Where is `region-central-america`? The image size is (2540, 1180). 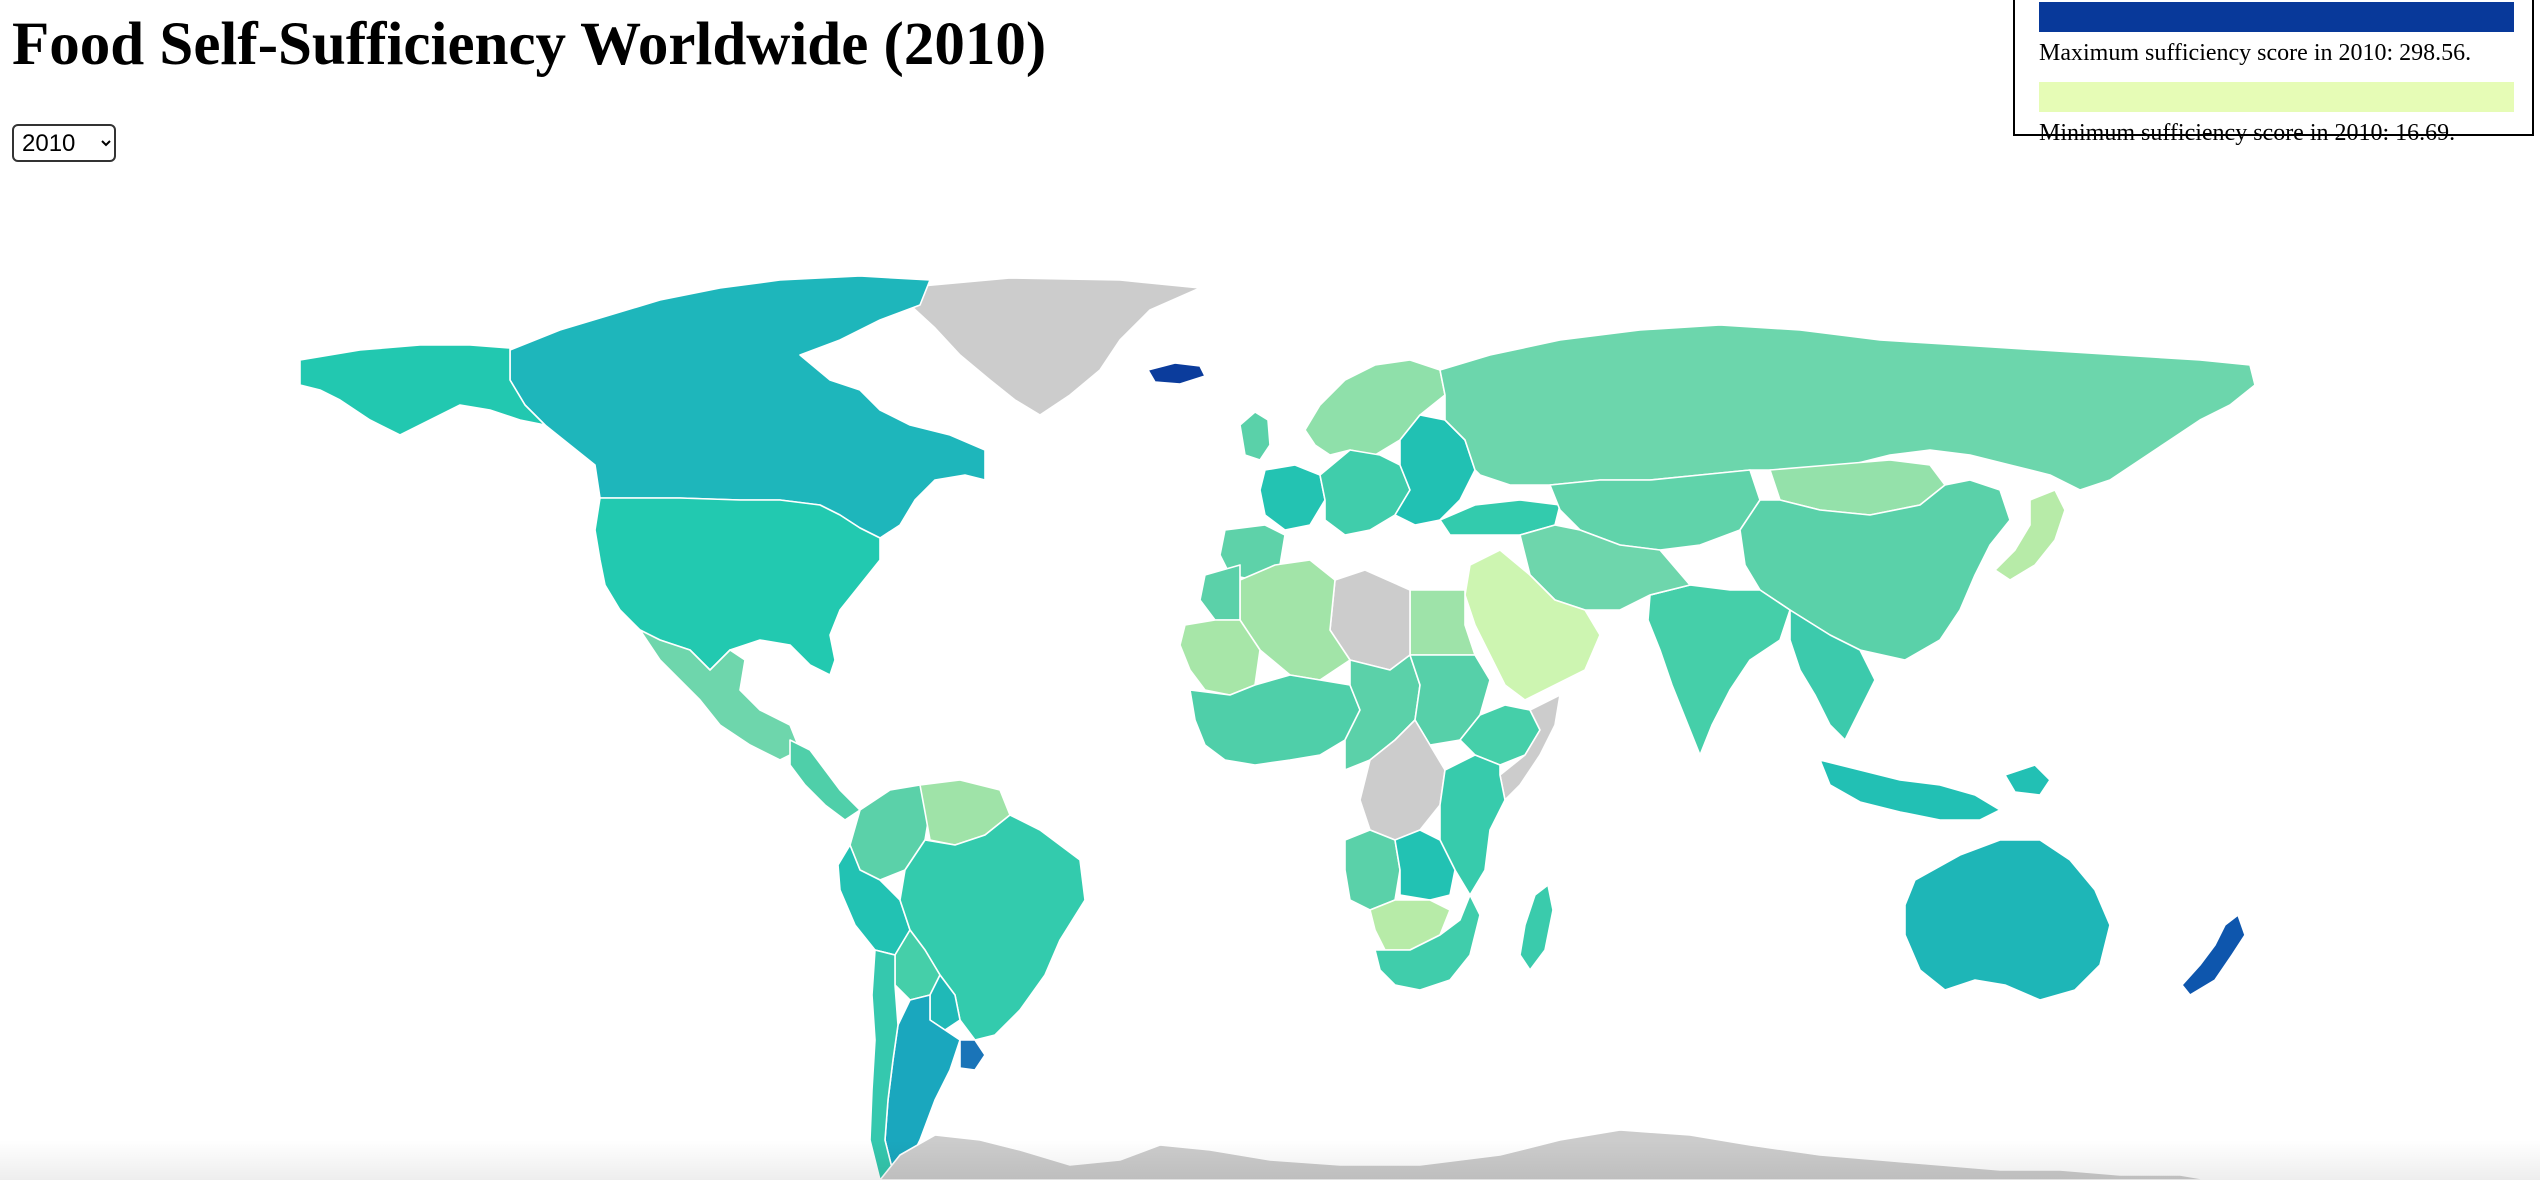
region-central-america is located at coordinates (825, 780).